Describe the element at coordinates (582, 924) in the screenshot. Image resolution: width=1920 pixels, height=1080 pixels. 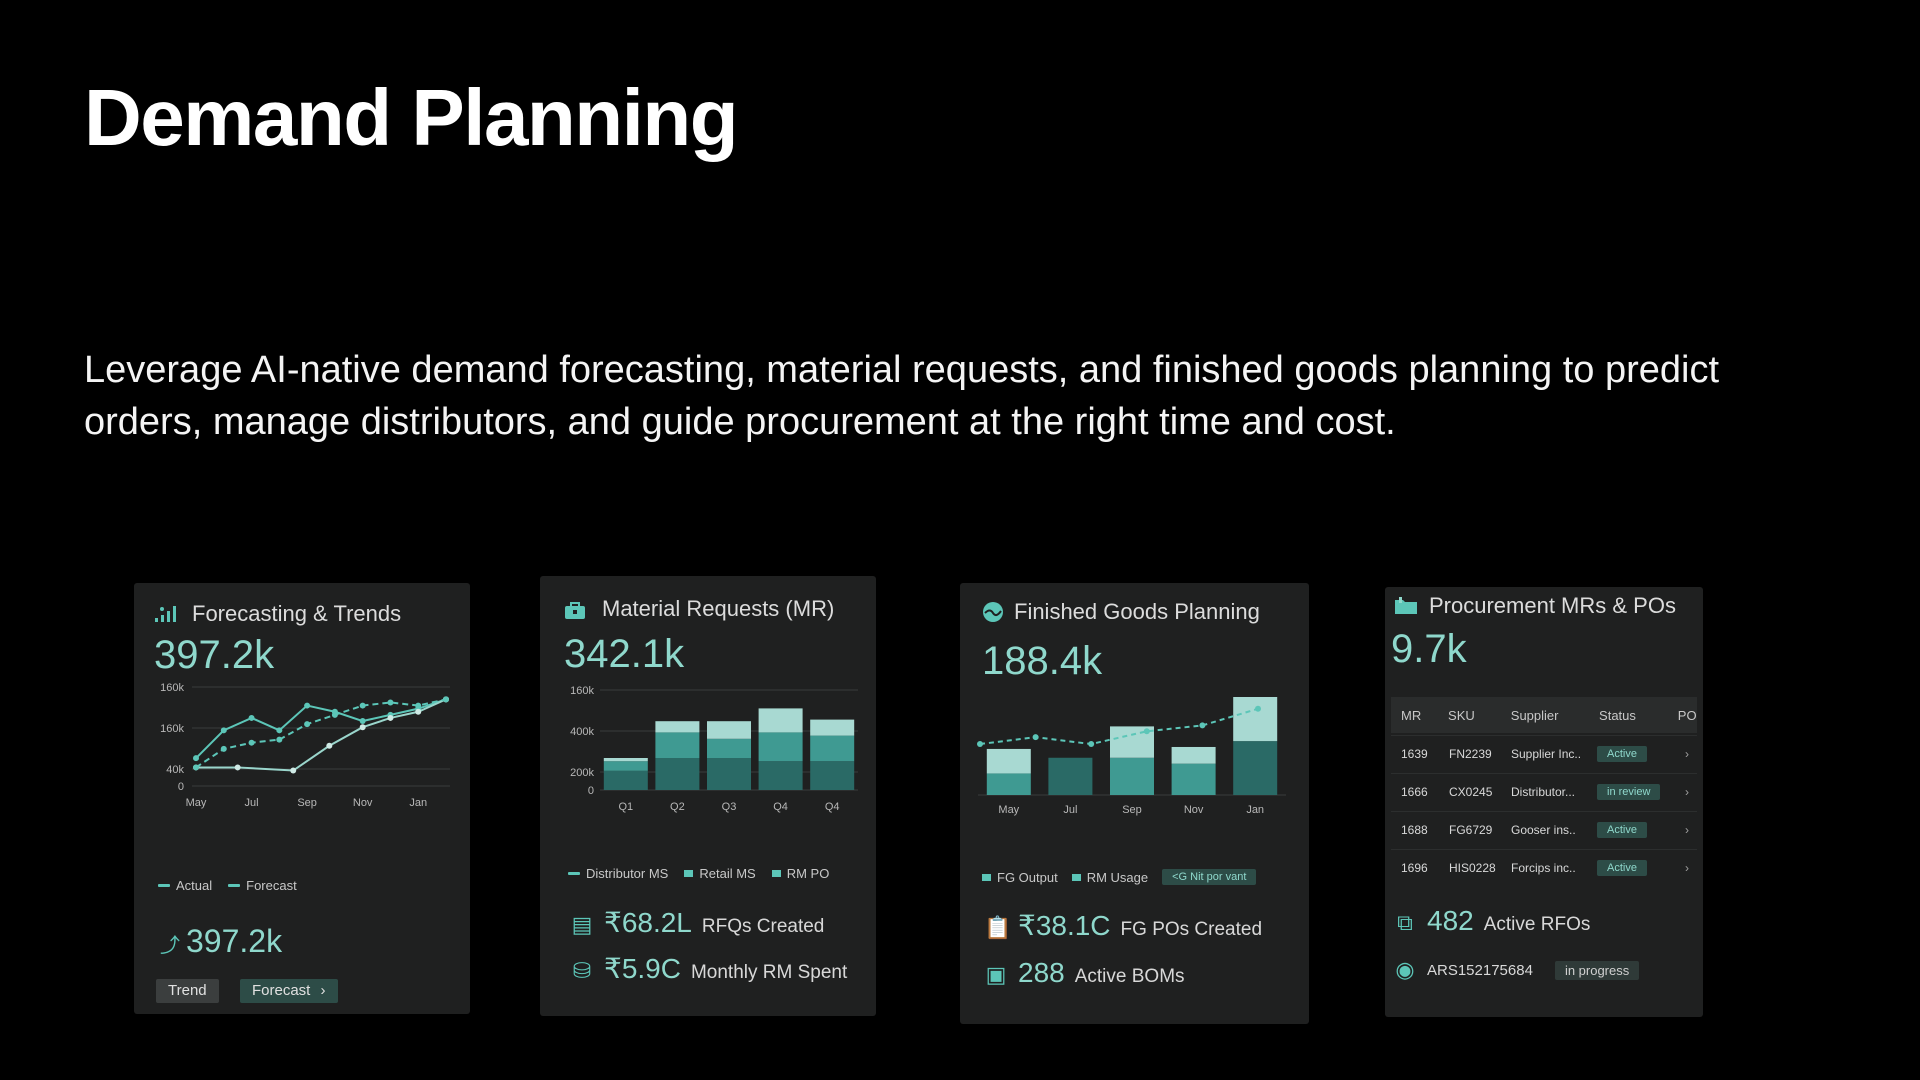
I see `document-icon: ▤` at that location.